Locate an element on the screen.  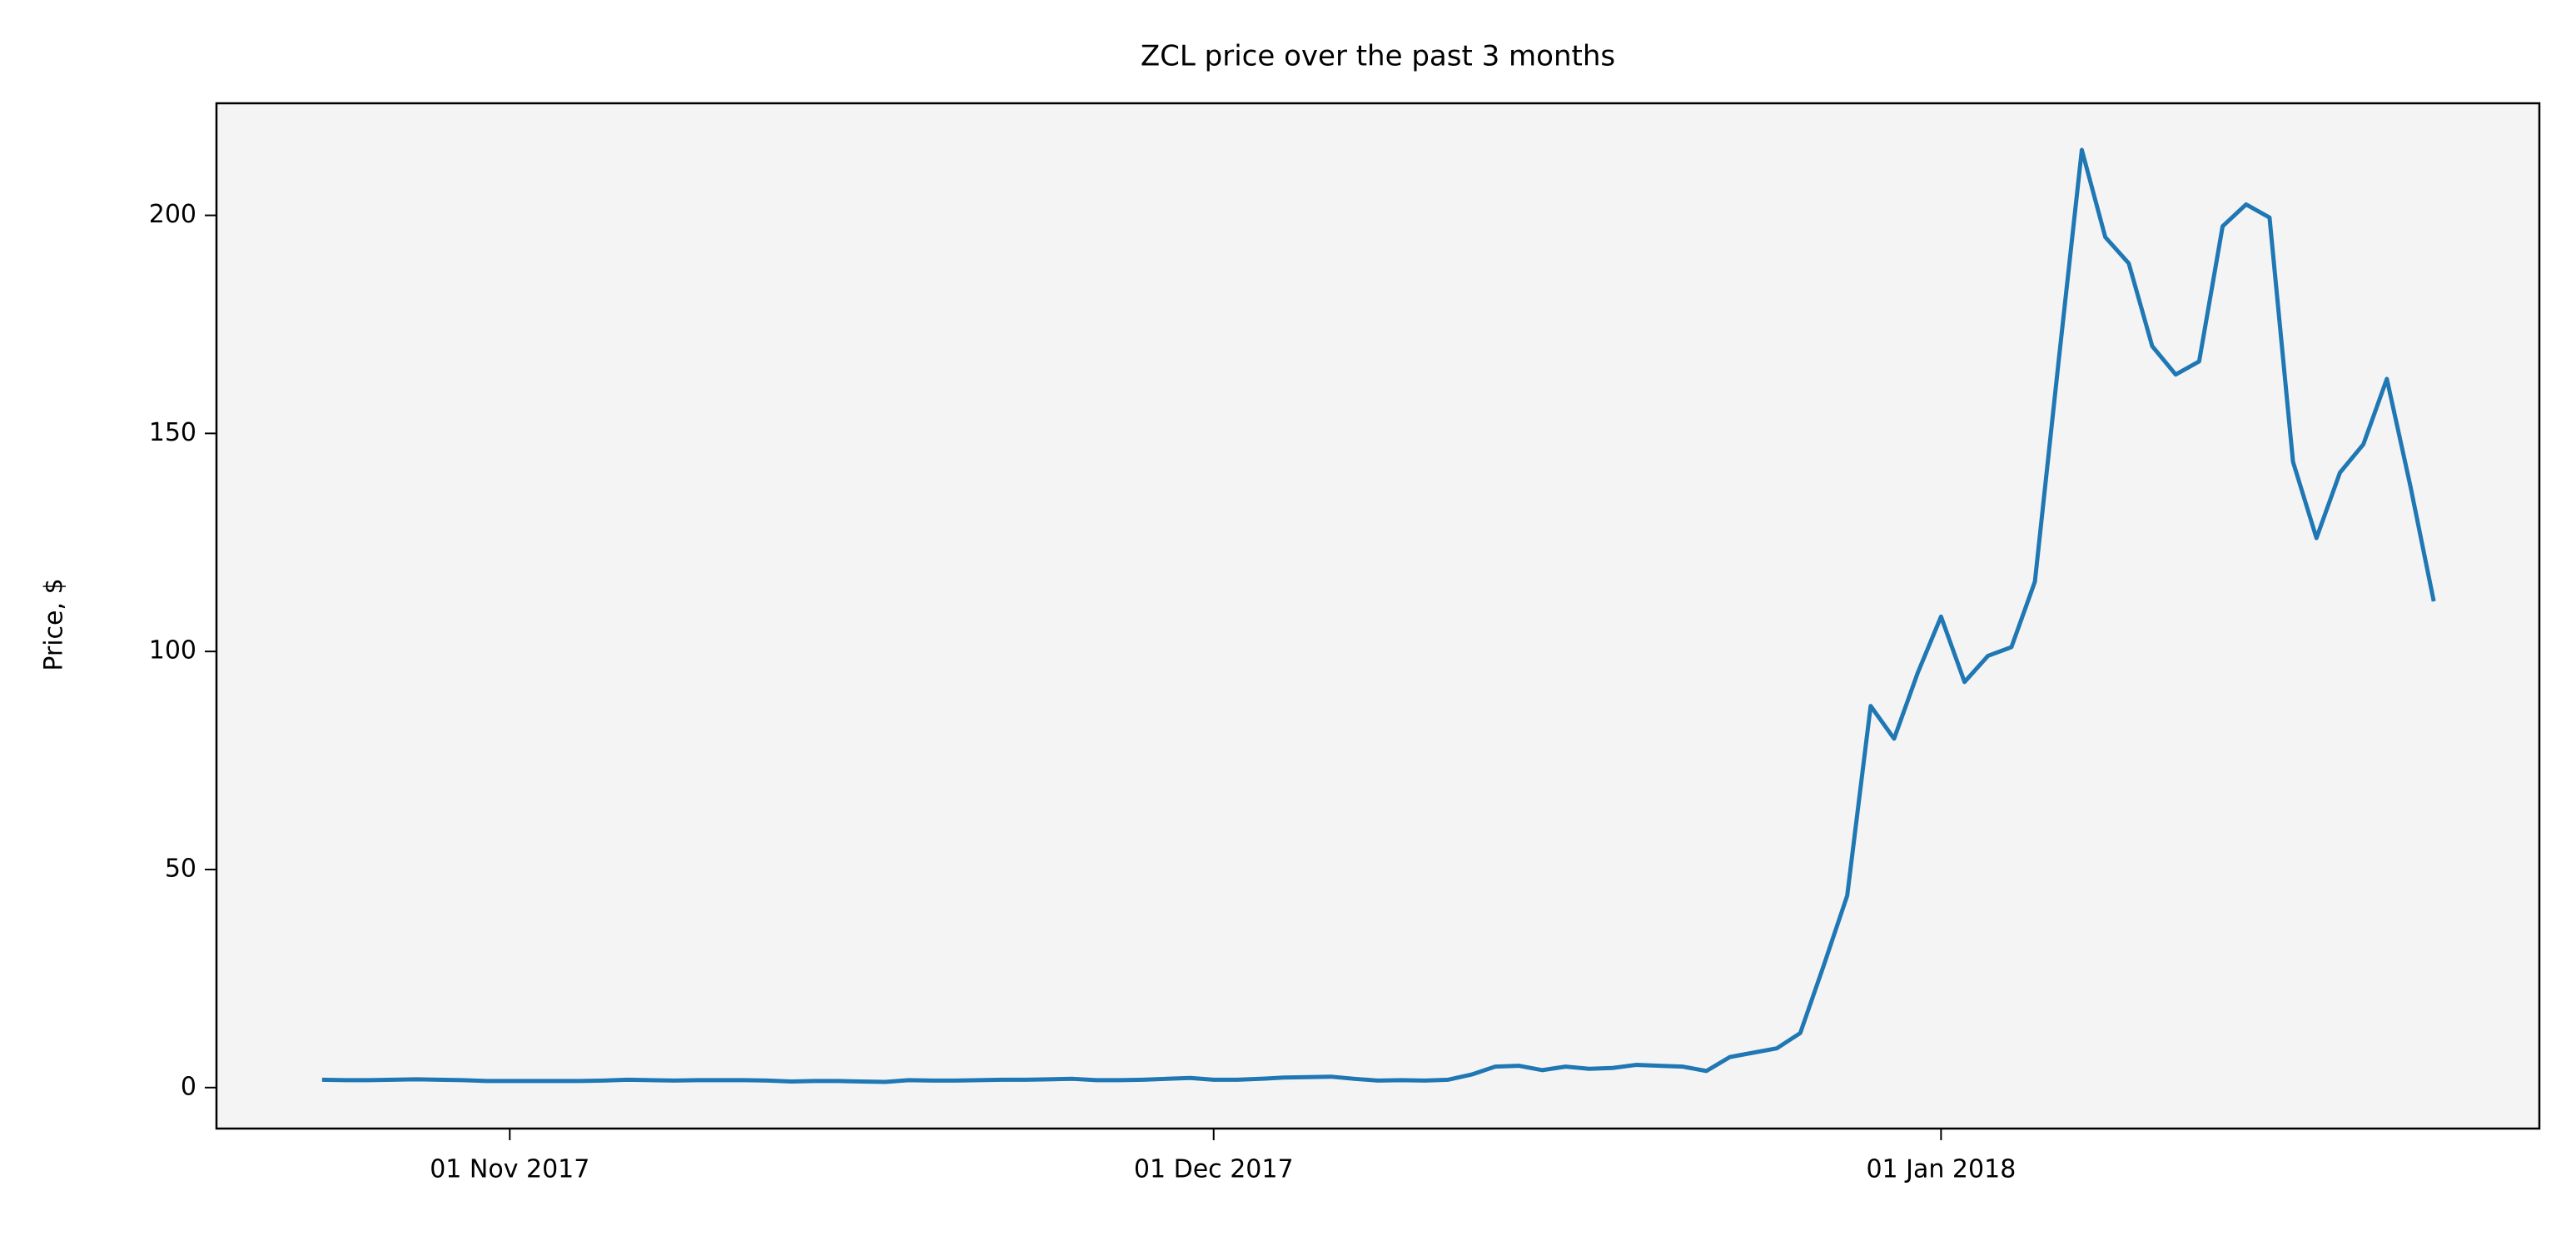
y-tick-label: 0 is located at coordinates (188, 1086).